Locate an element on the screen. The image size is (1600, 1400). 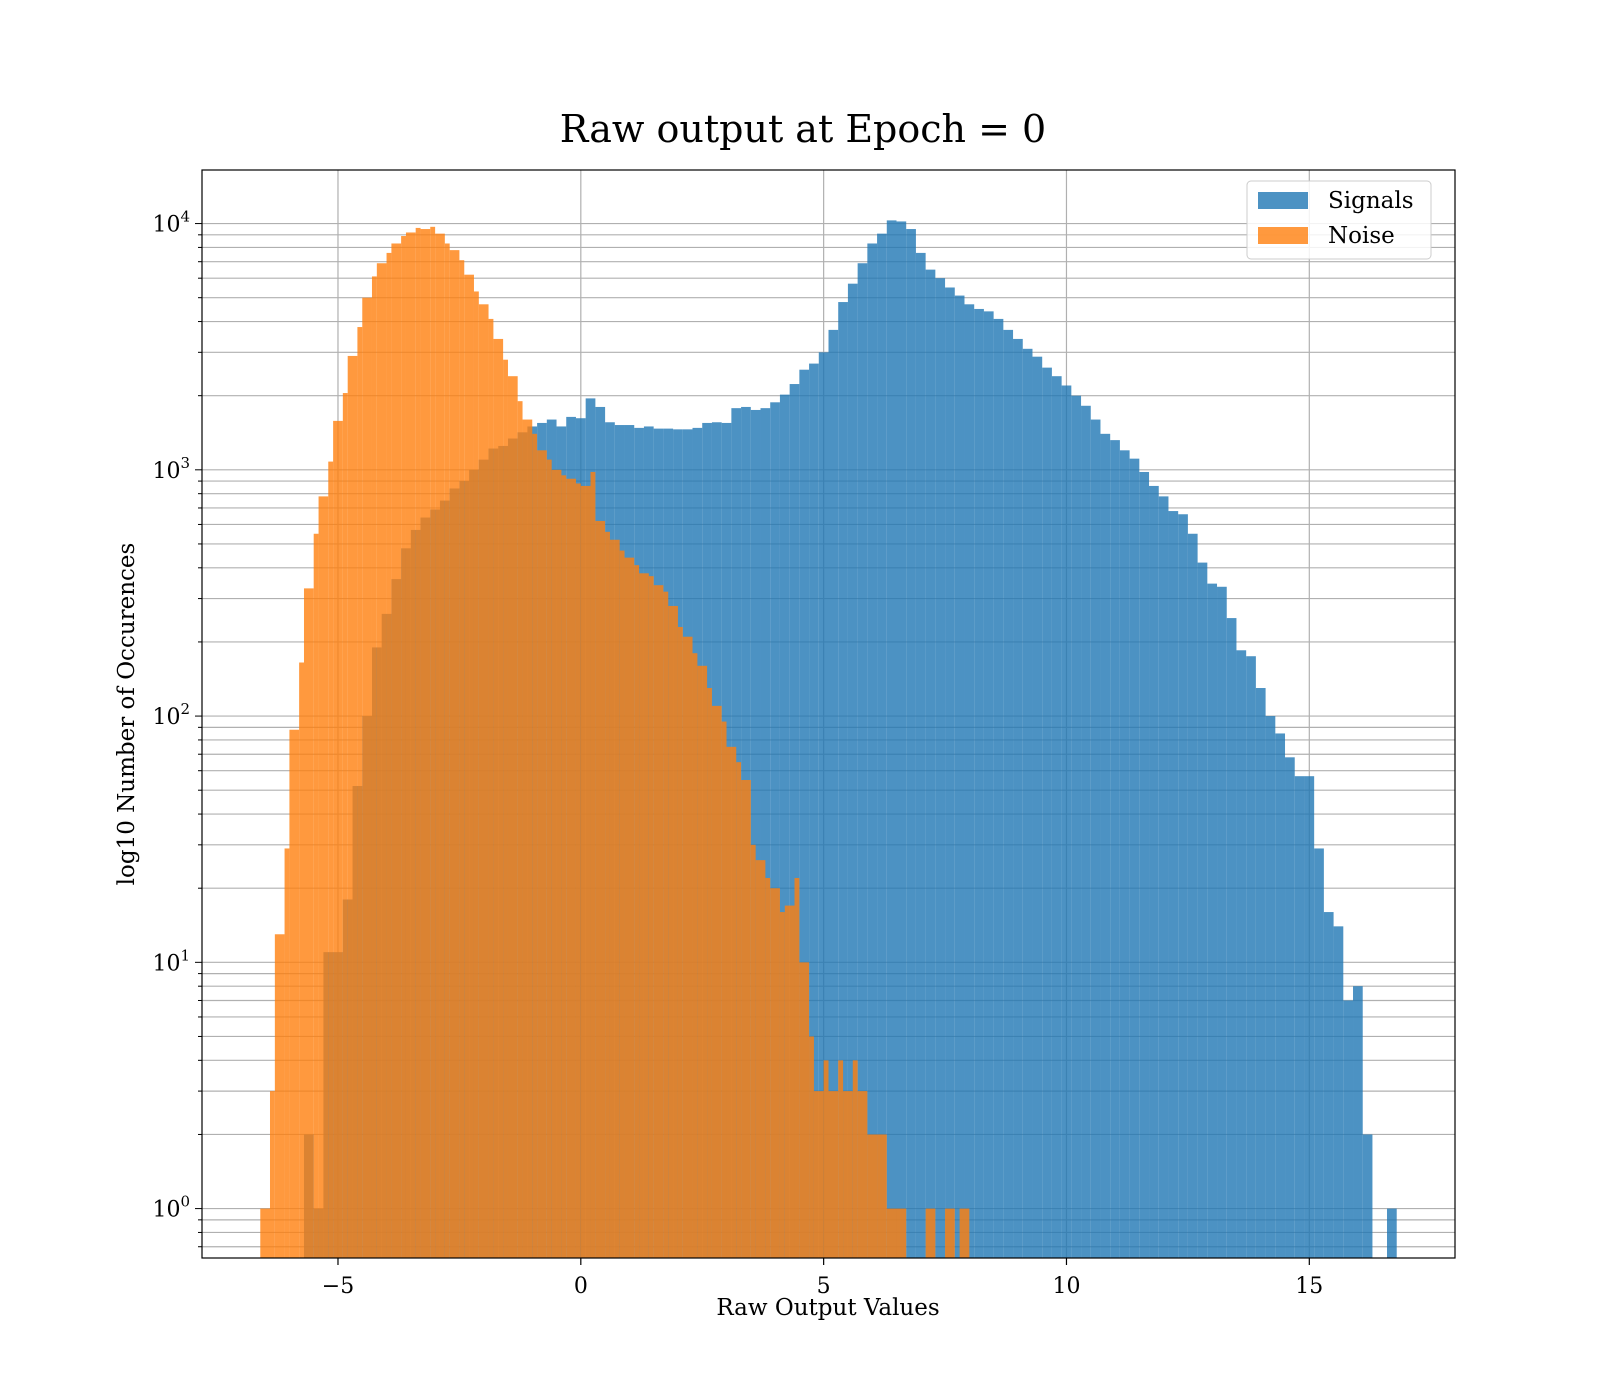
x-tick-label: 10 is located at coordinates (1066, 1286).